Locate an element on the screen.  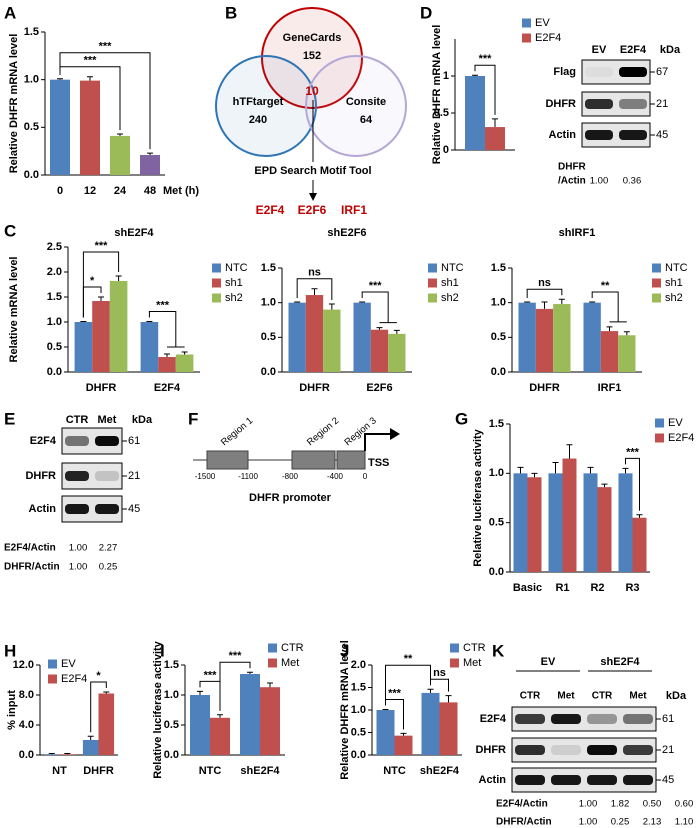
venn-set-count: 152 is located at coordinates (312, 56).